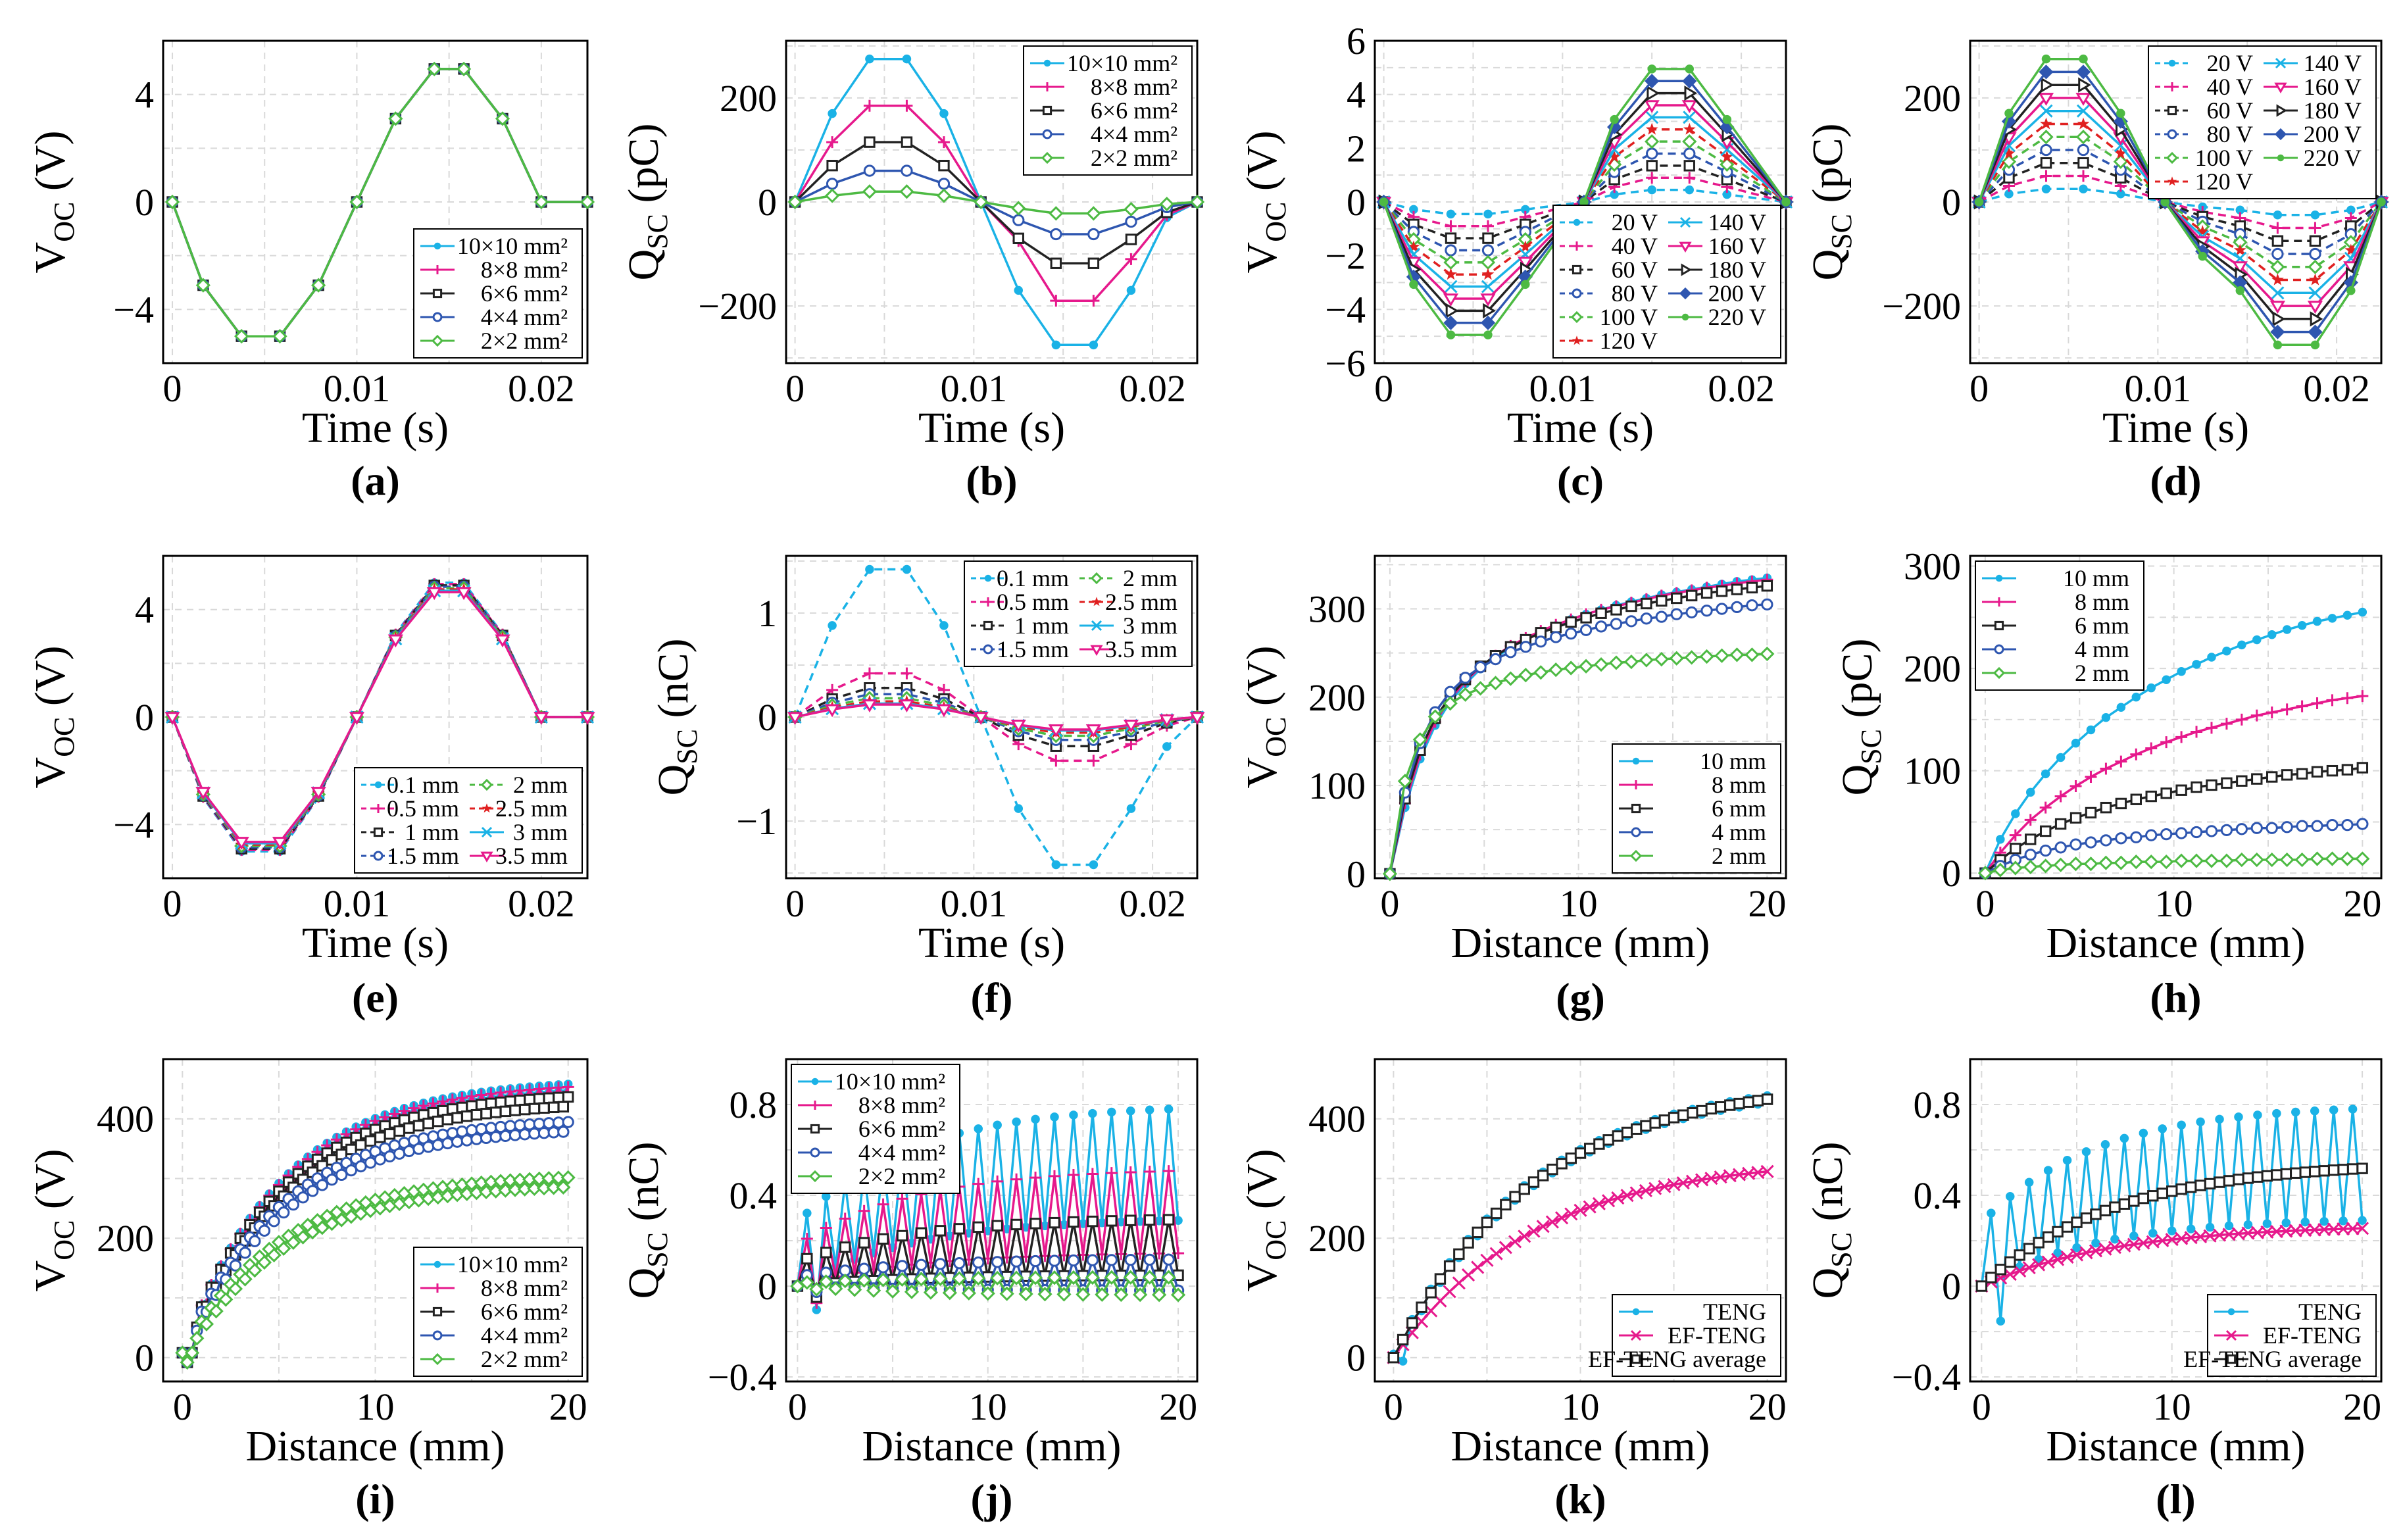  I want to click on y-axis-symbol: V, so click(50, 258).